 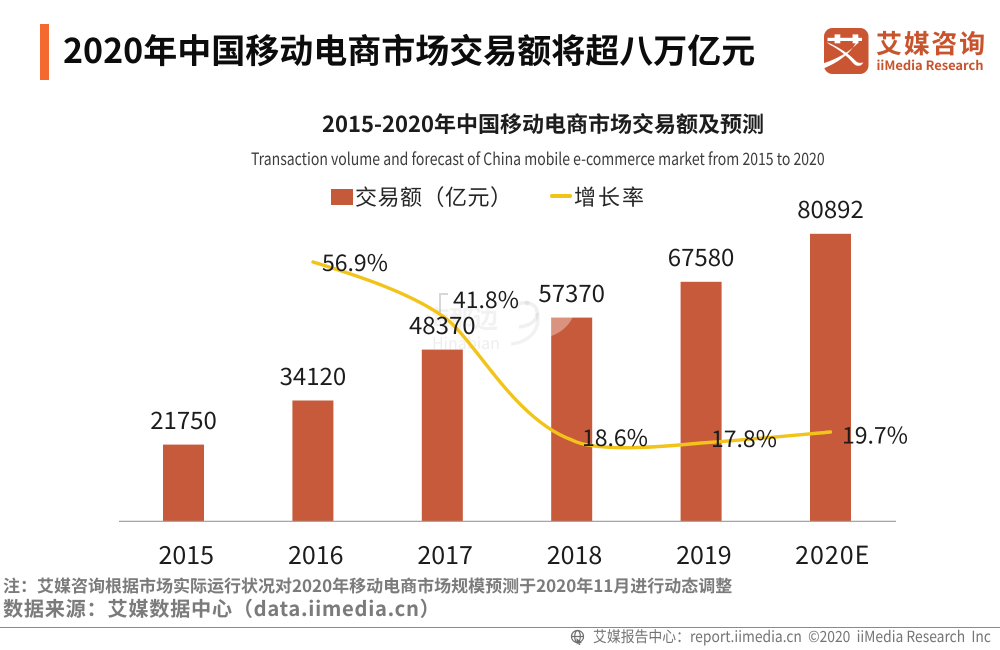 I want to click on svg-text: 57370, so click(x=571, y=291).